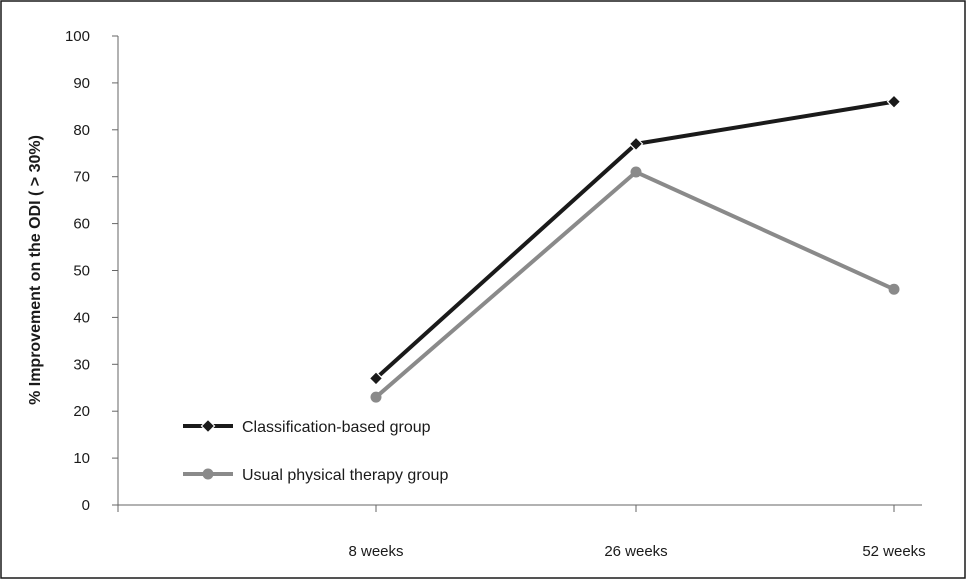 The height and width of the screenshot is (584, 966). What do you see at coordinates (345, 475) in the screenshot?
I see `legend-label: Usual physical therapy group` at bounding box center [345, 475].